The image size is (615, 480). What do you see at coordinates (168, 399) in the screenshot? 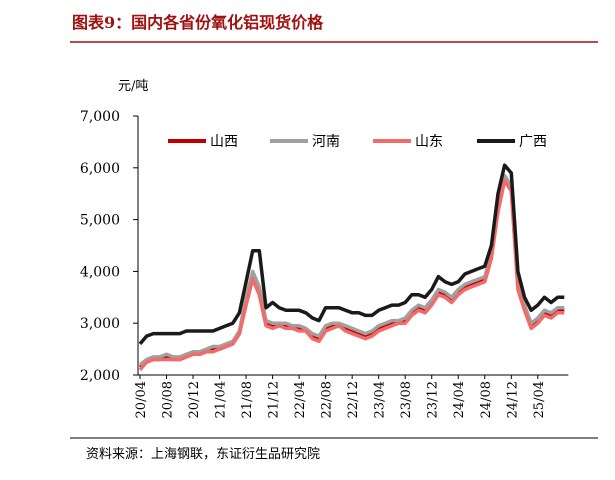
I see `x-tick-label: 20/08` at bounding box center [168, 399].